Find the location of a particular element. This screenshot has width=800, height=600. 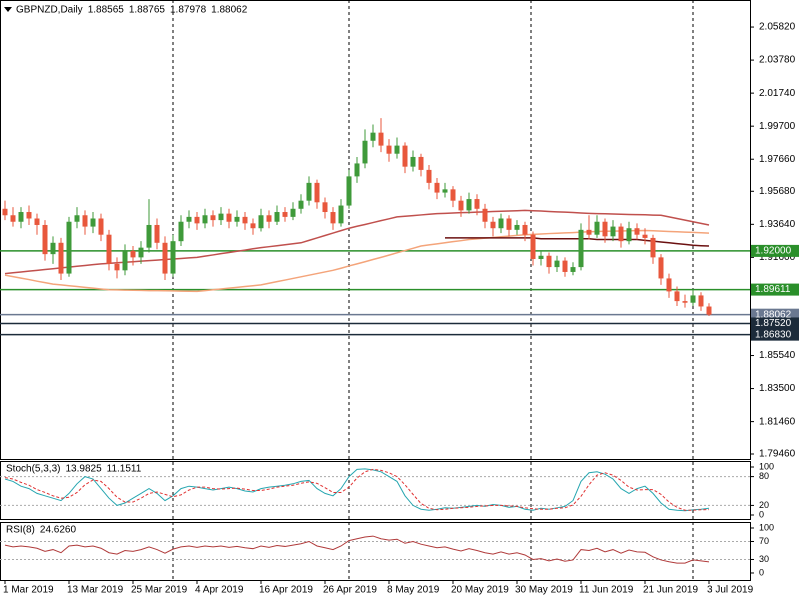

ohlc-readout: 1.88062 is located at coordinates (229, 10).